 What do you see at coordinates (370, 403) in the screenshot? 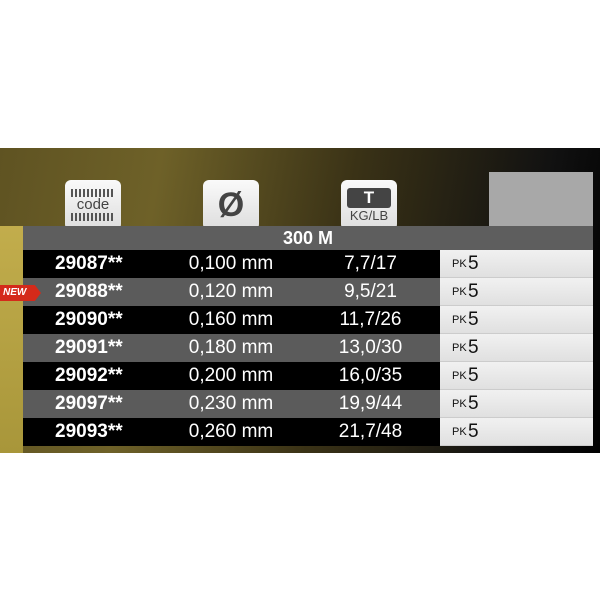
I see `strength: 19,9/44` at bounding box center [370, 403].